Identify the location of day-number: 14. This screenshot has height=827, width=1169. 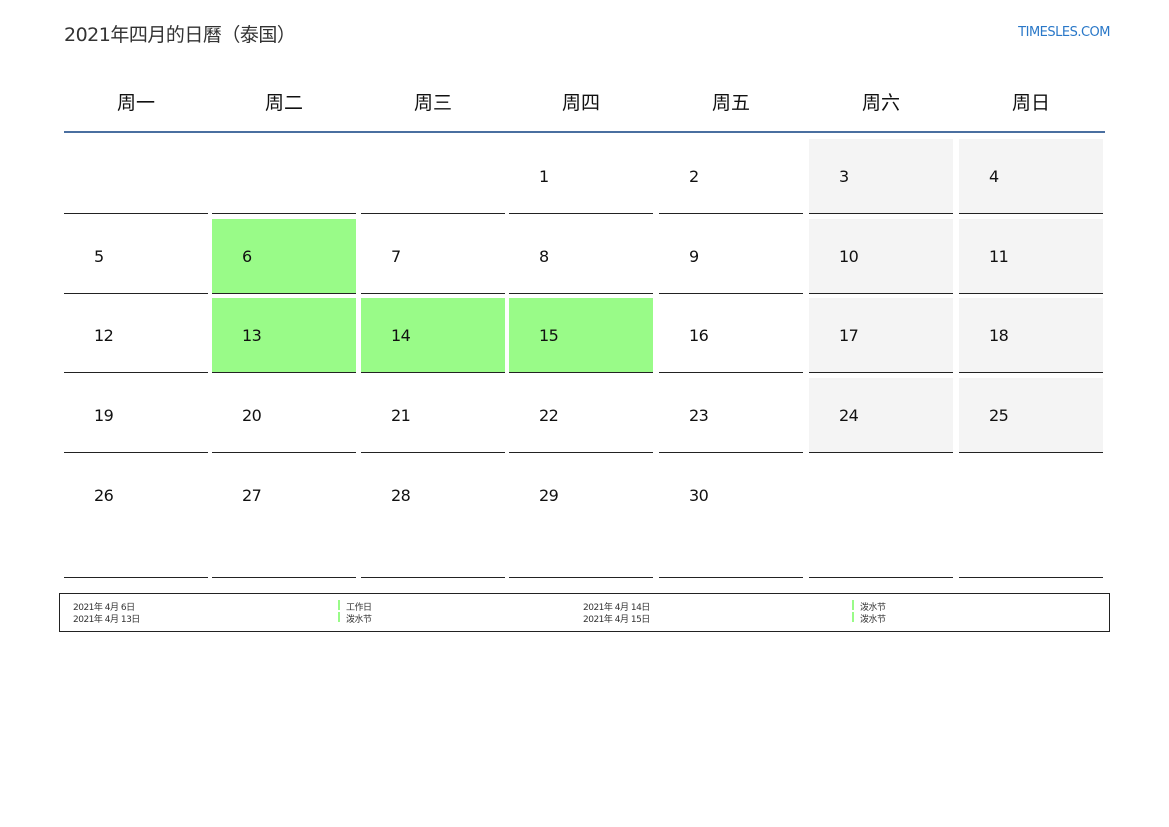
(401, 335).